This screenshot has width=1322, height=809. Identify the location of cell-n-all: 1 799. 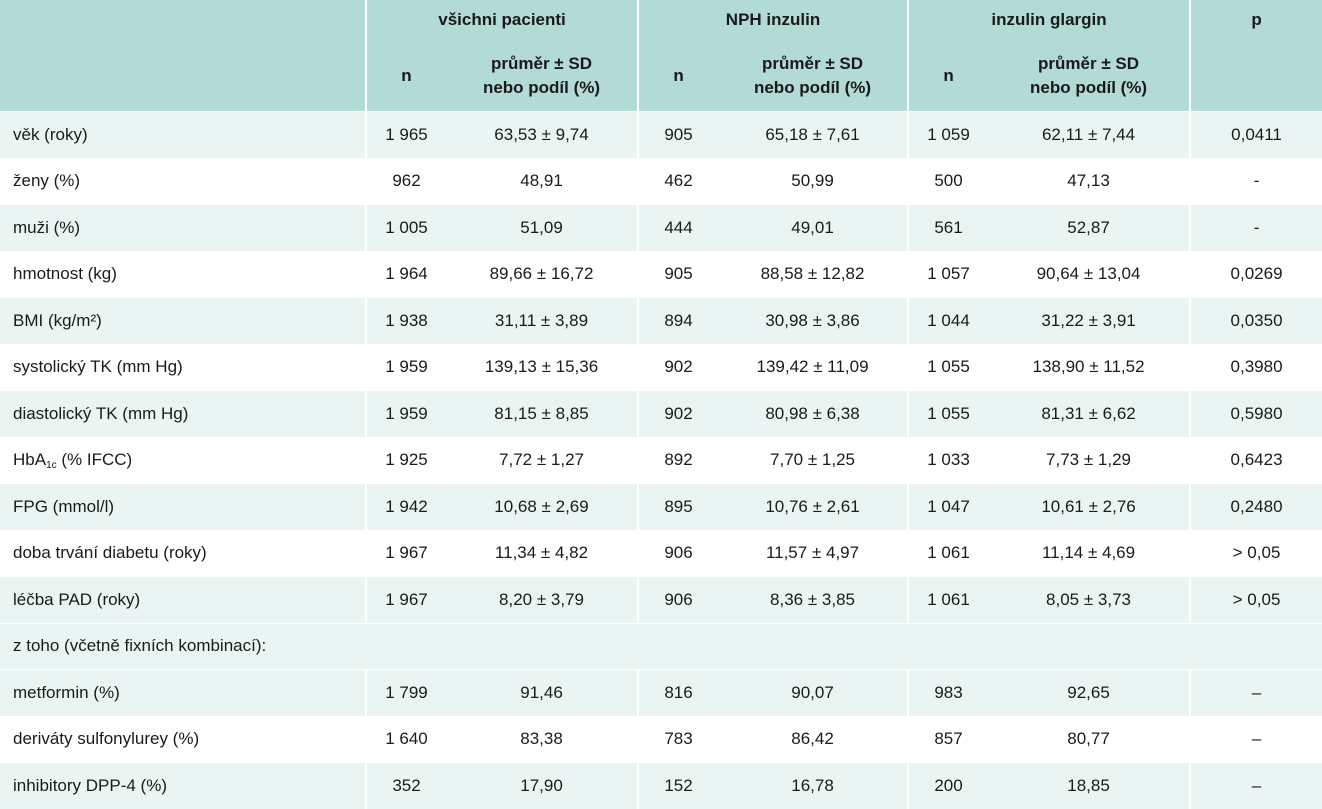
(405, 692).